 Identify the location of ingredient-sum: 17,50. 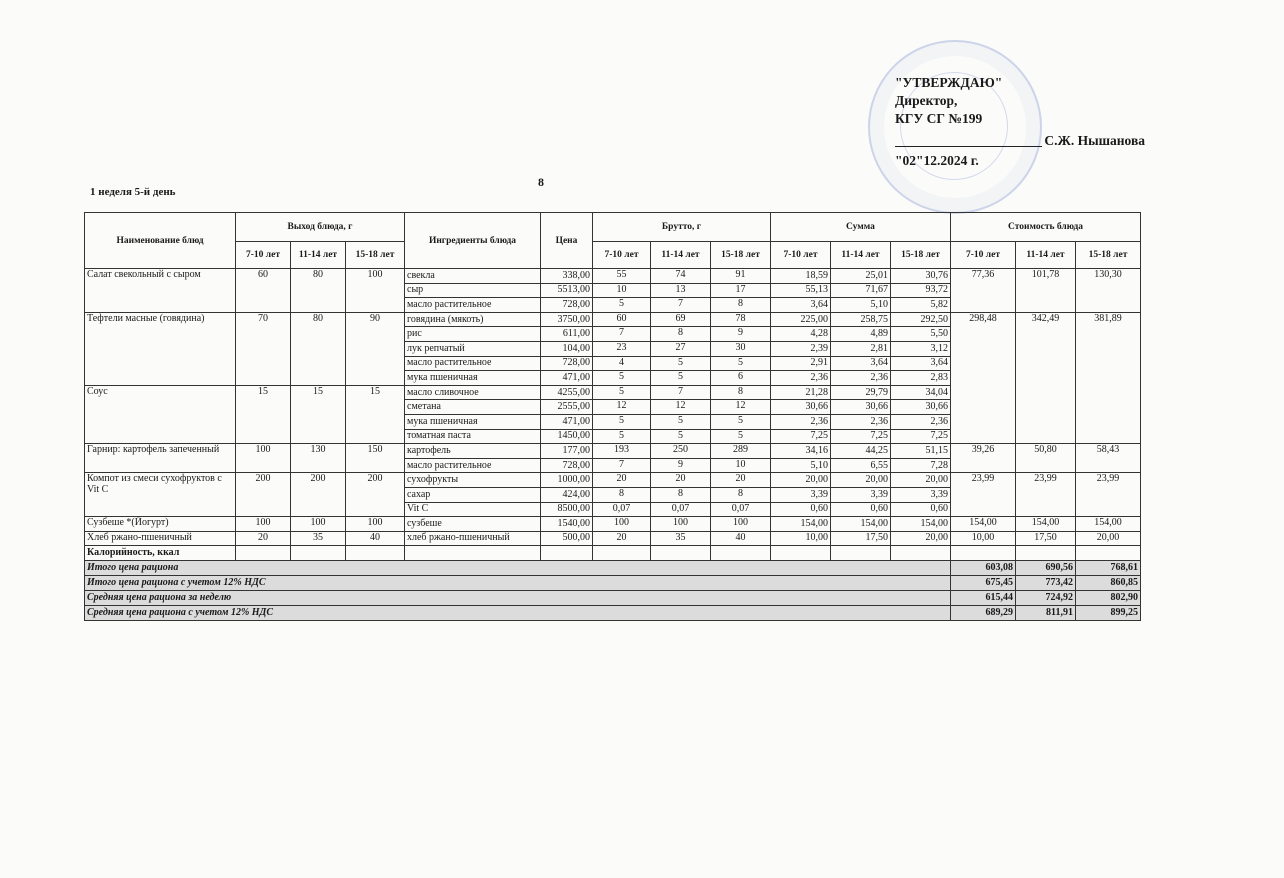
(860, 538).